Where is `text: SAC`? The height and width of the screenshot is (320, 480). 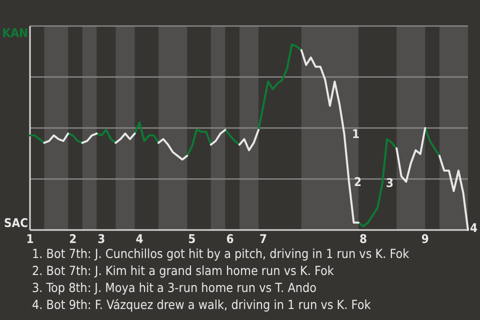
text: SAC is located at coordinates (16, 223).